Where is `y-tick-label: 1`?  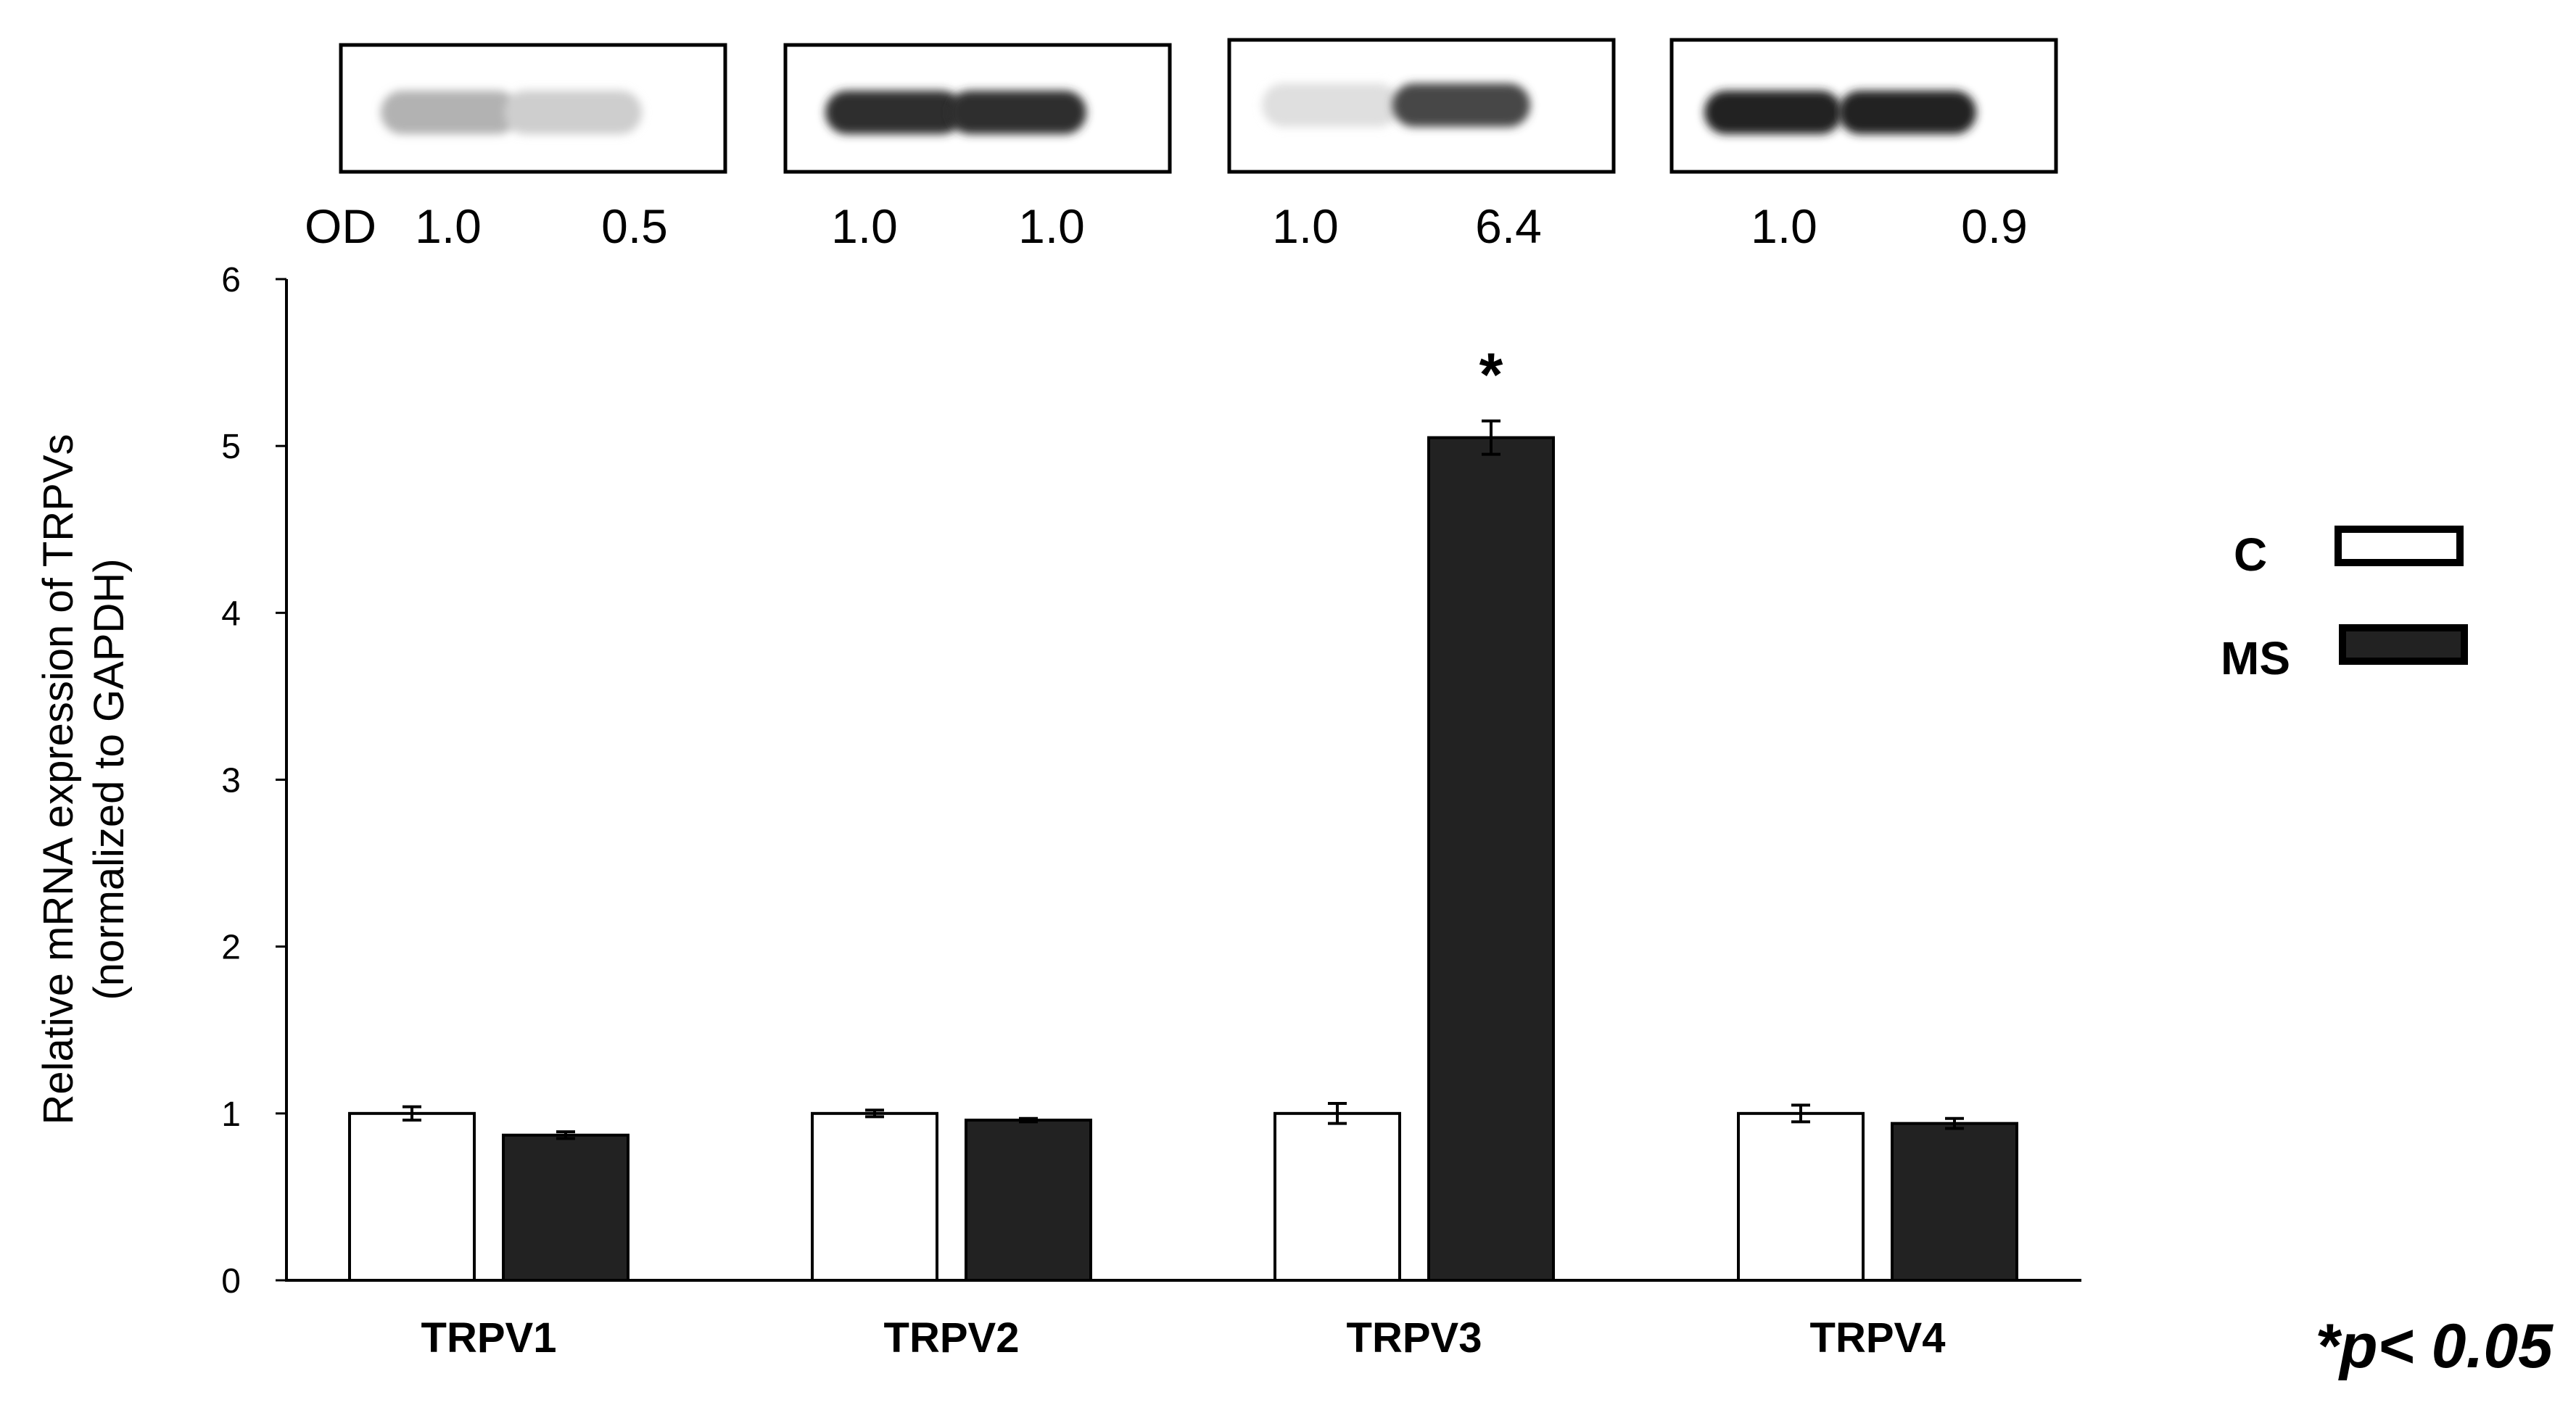 y-tick-label: 1 is located at coordinates (231, 1114).